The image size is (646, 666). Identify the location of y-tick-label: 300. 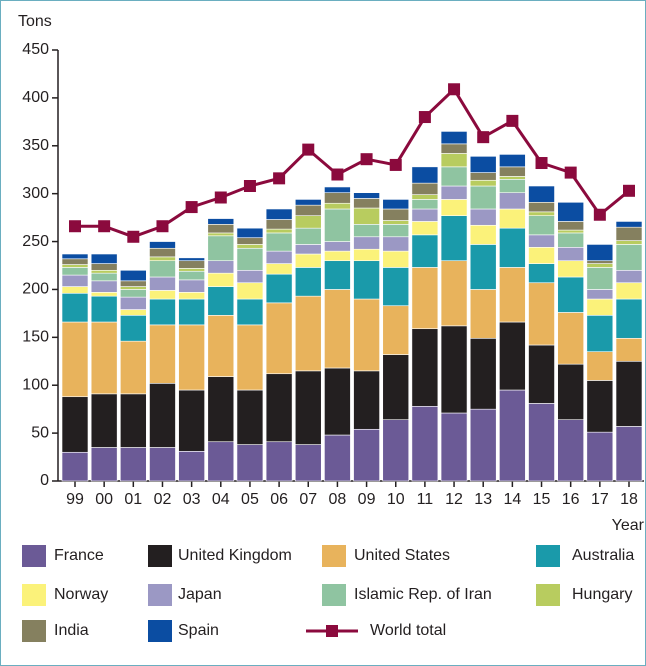
(35, 193).